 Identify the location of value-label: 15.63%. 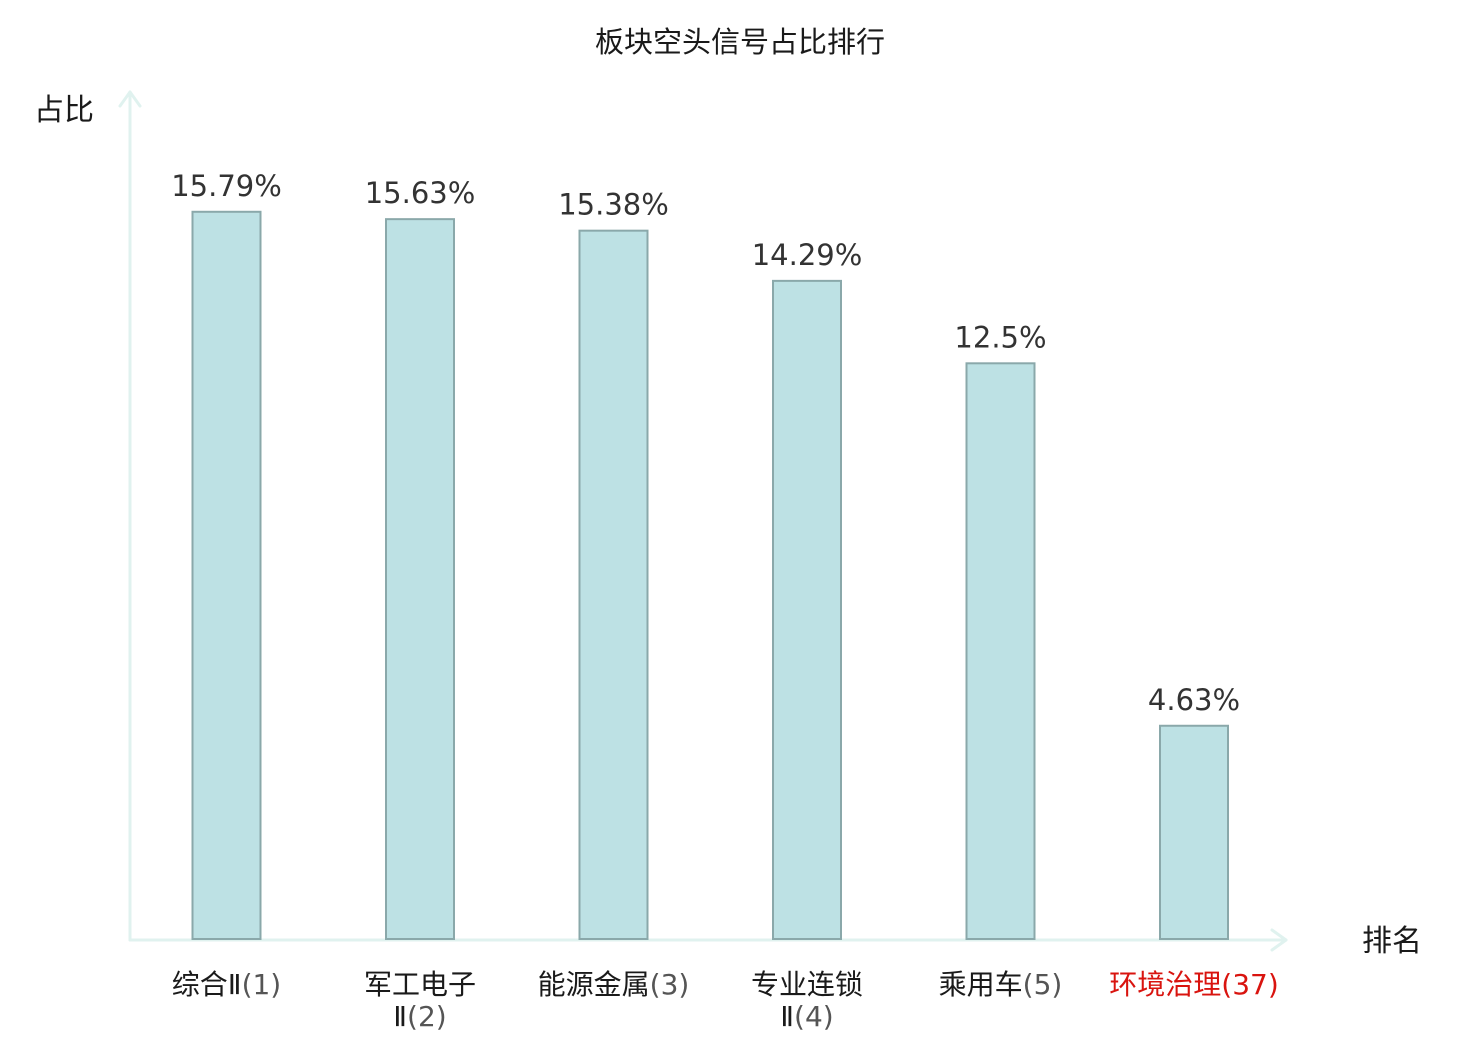
(420, 193).